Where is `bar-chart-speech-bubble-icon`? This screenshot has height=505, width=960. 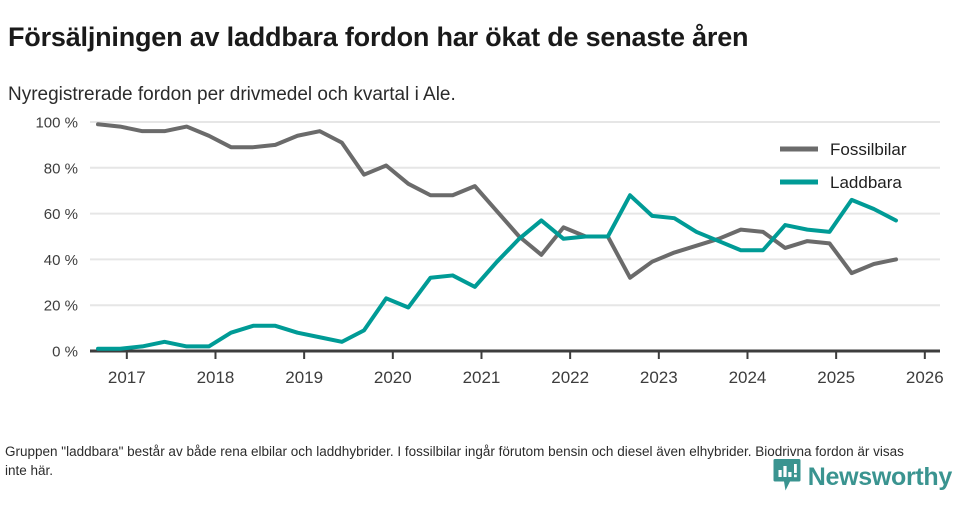 bar-chart-speech-bubble-icon is located at coordinates (787, 477).